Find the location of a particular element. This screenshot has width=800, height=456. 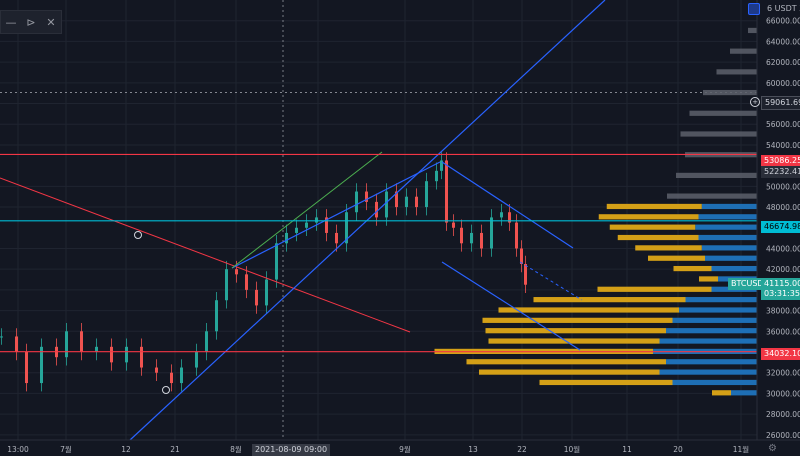

y-tick-label: 44000.00 is located at coordinates (783, 248).